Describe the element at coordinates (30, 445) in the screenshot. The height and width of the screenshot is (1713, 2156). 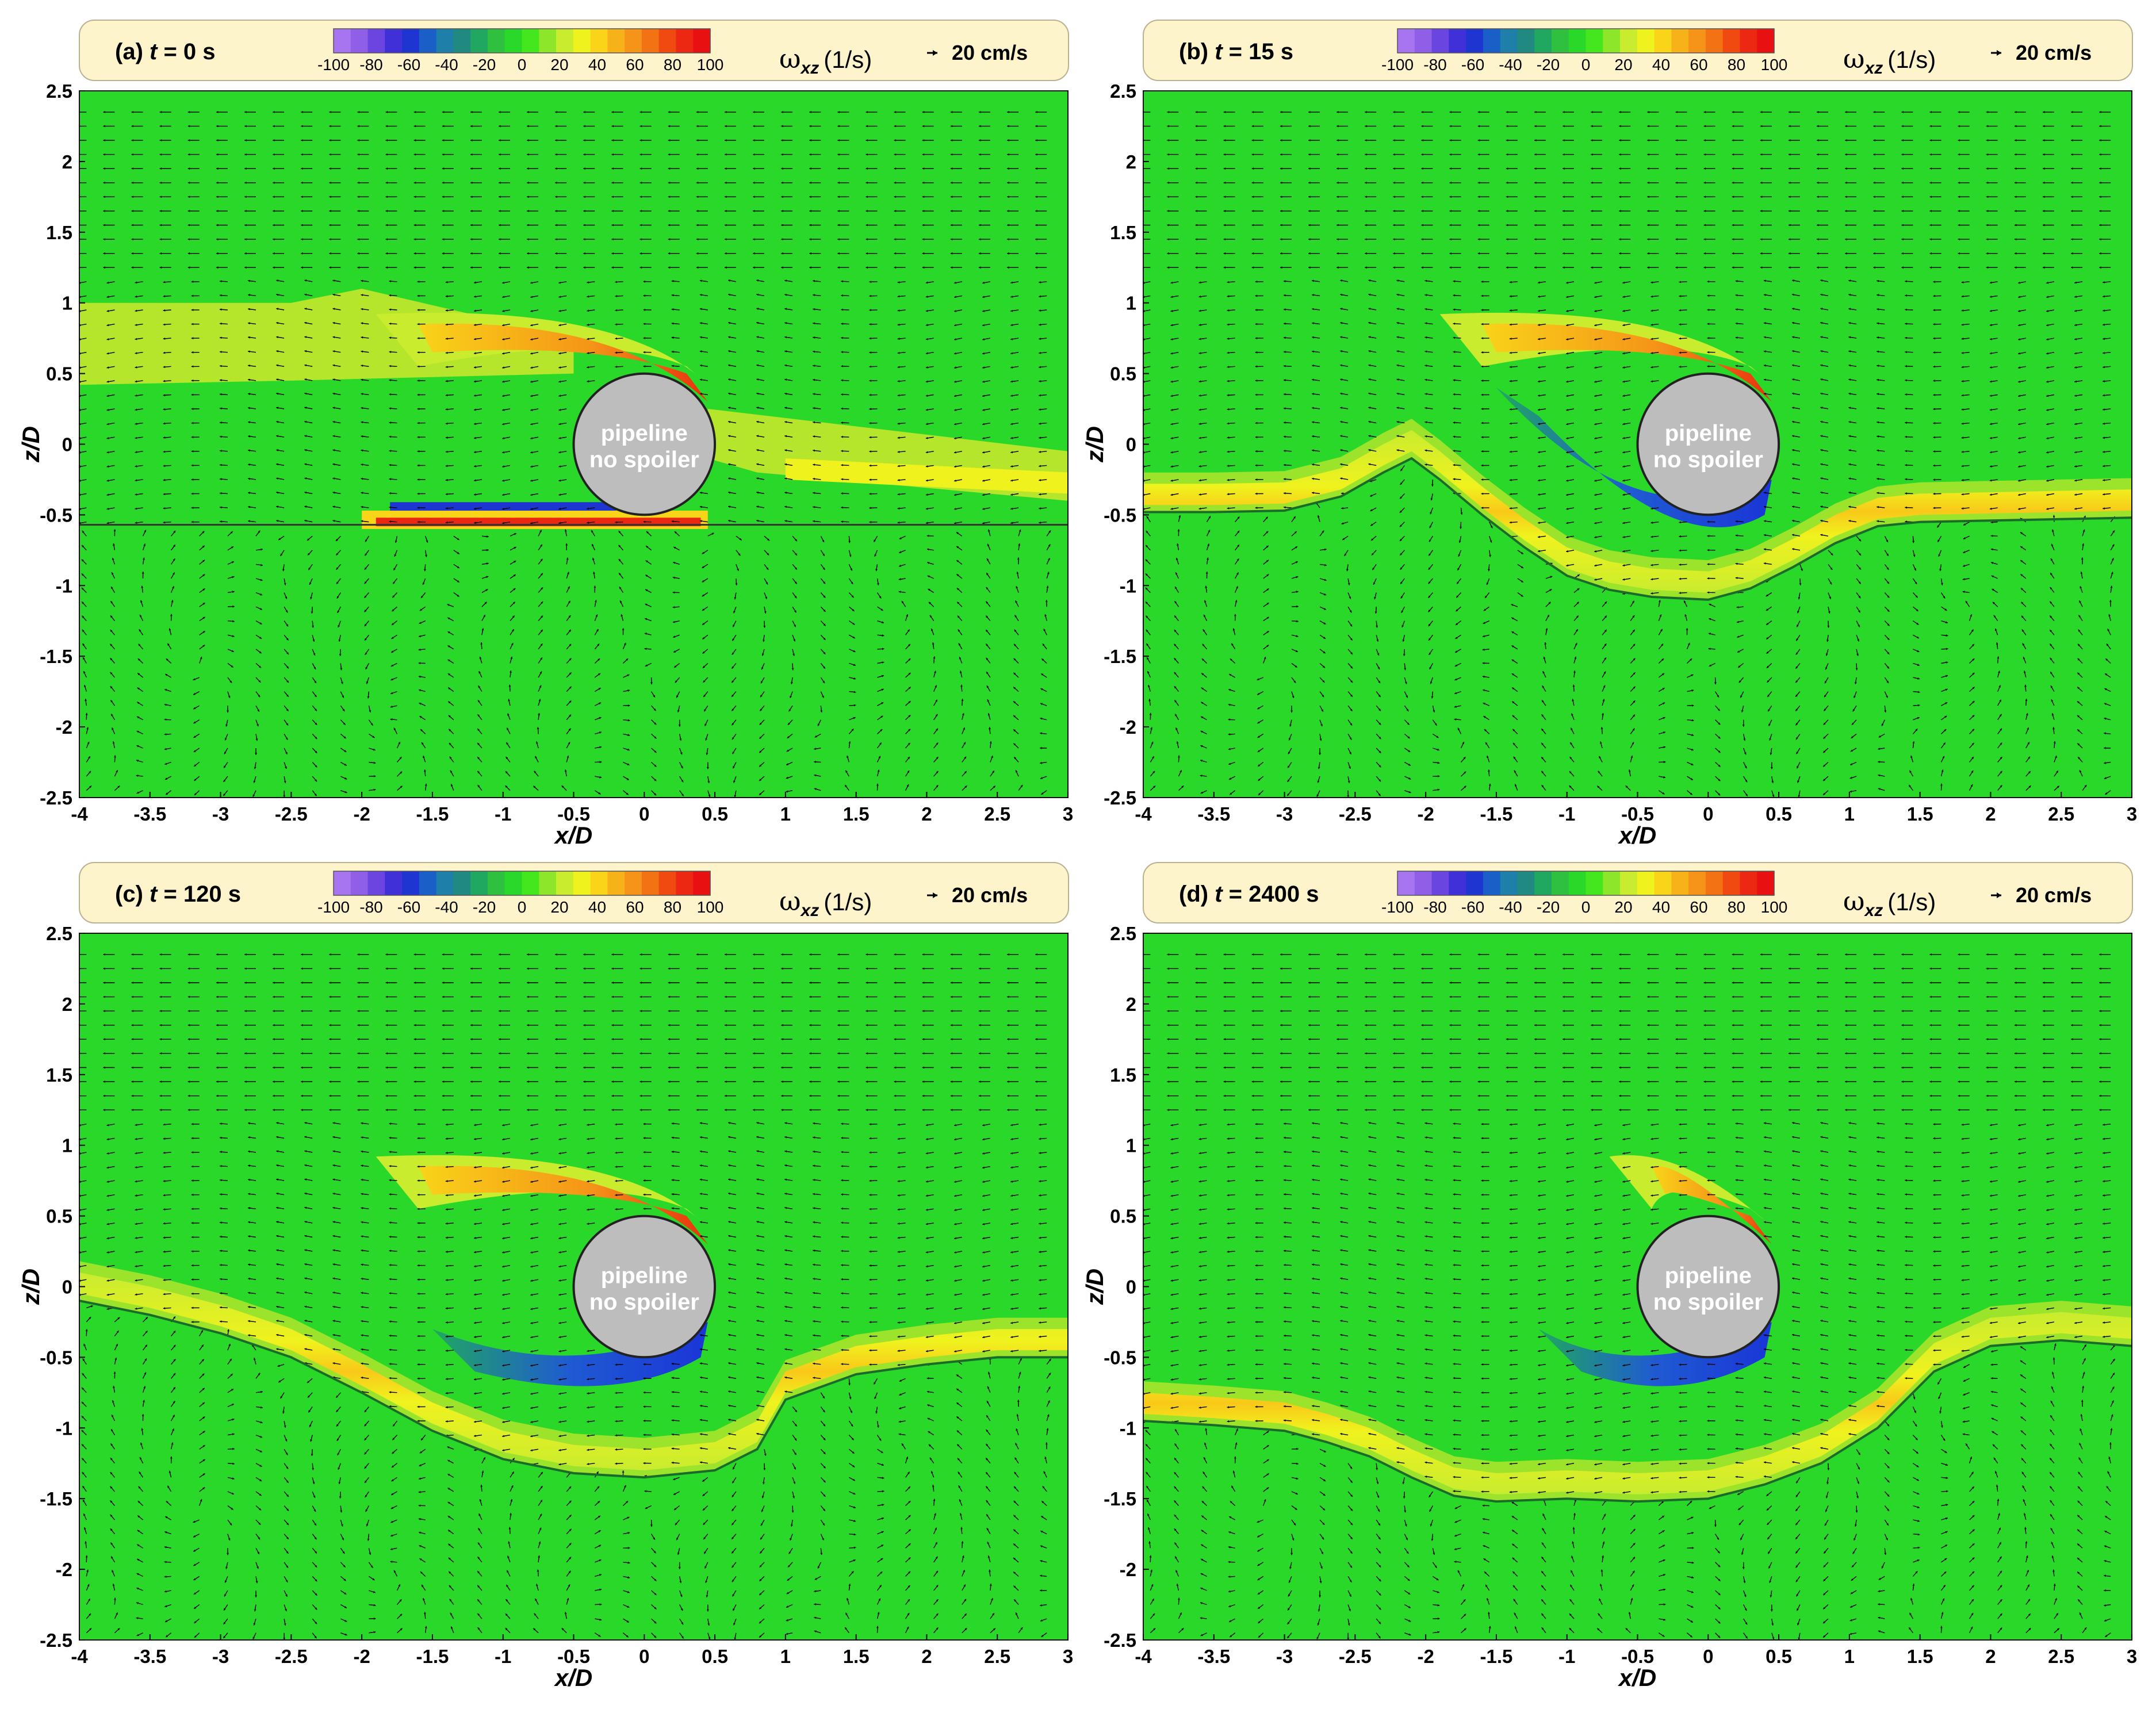
I see `y-axis-label: z/D` at that location.